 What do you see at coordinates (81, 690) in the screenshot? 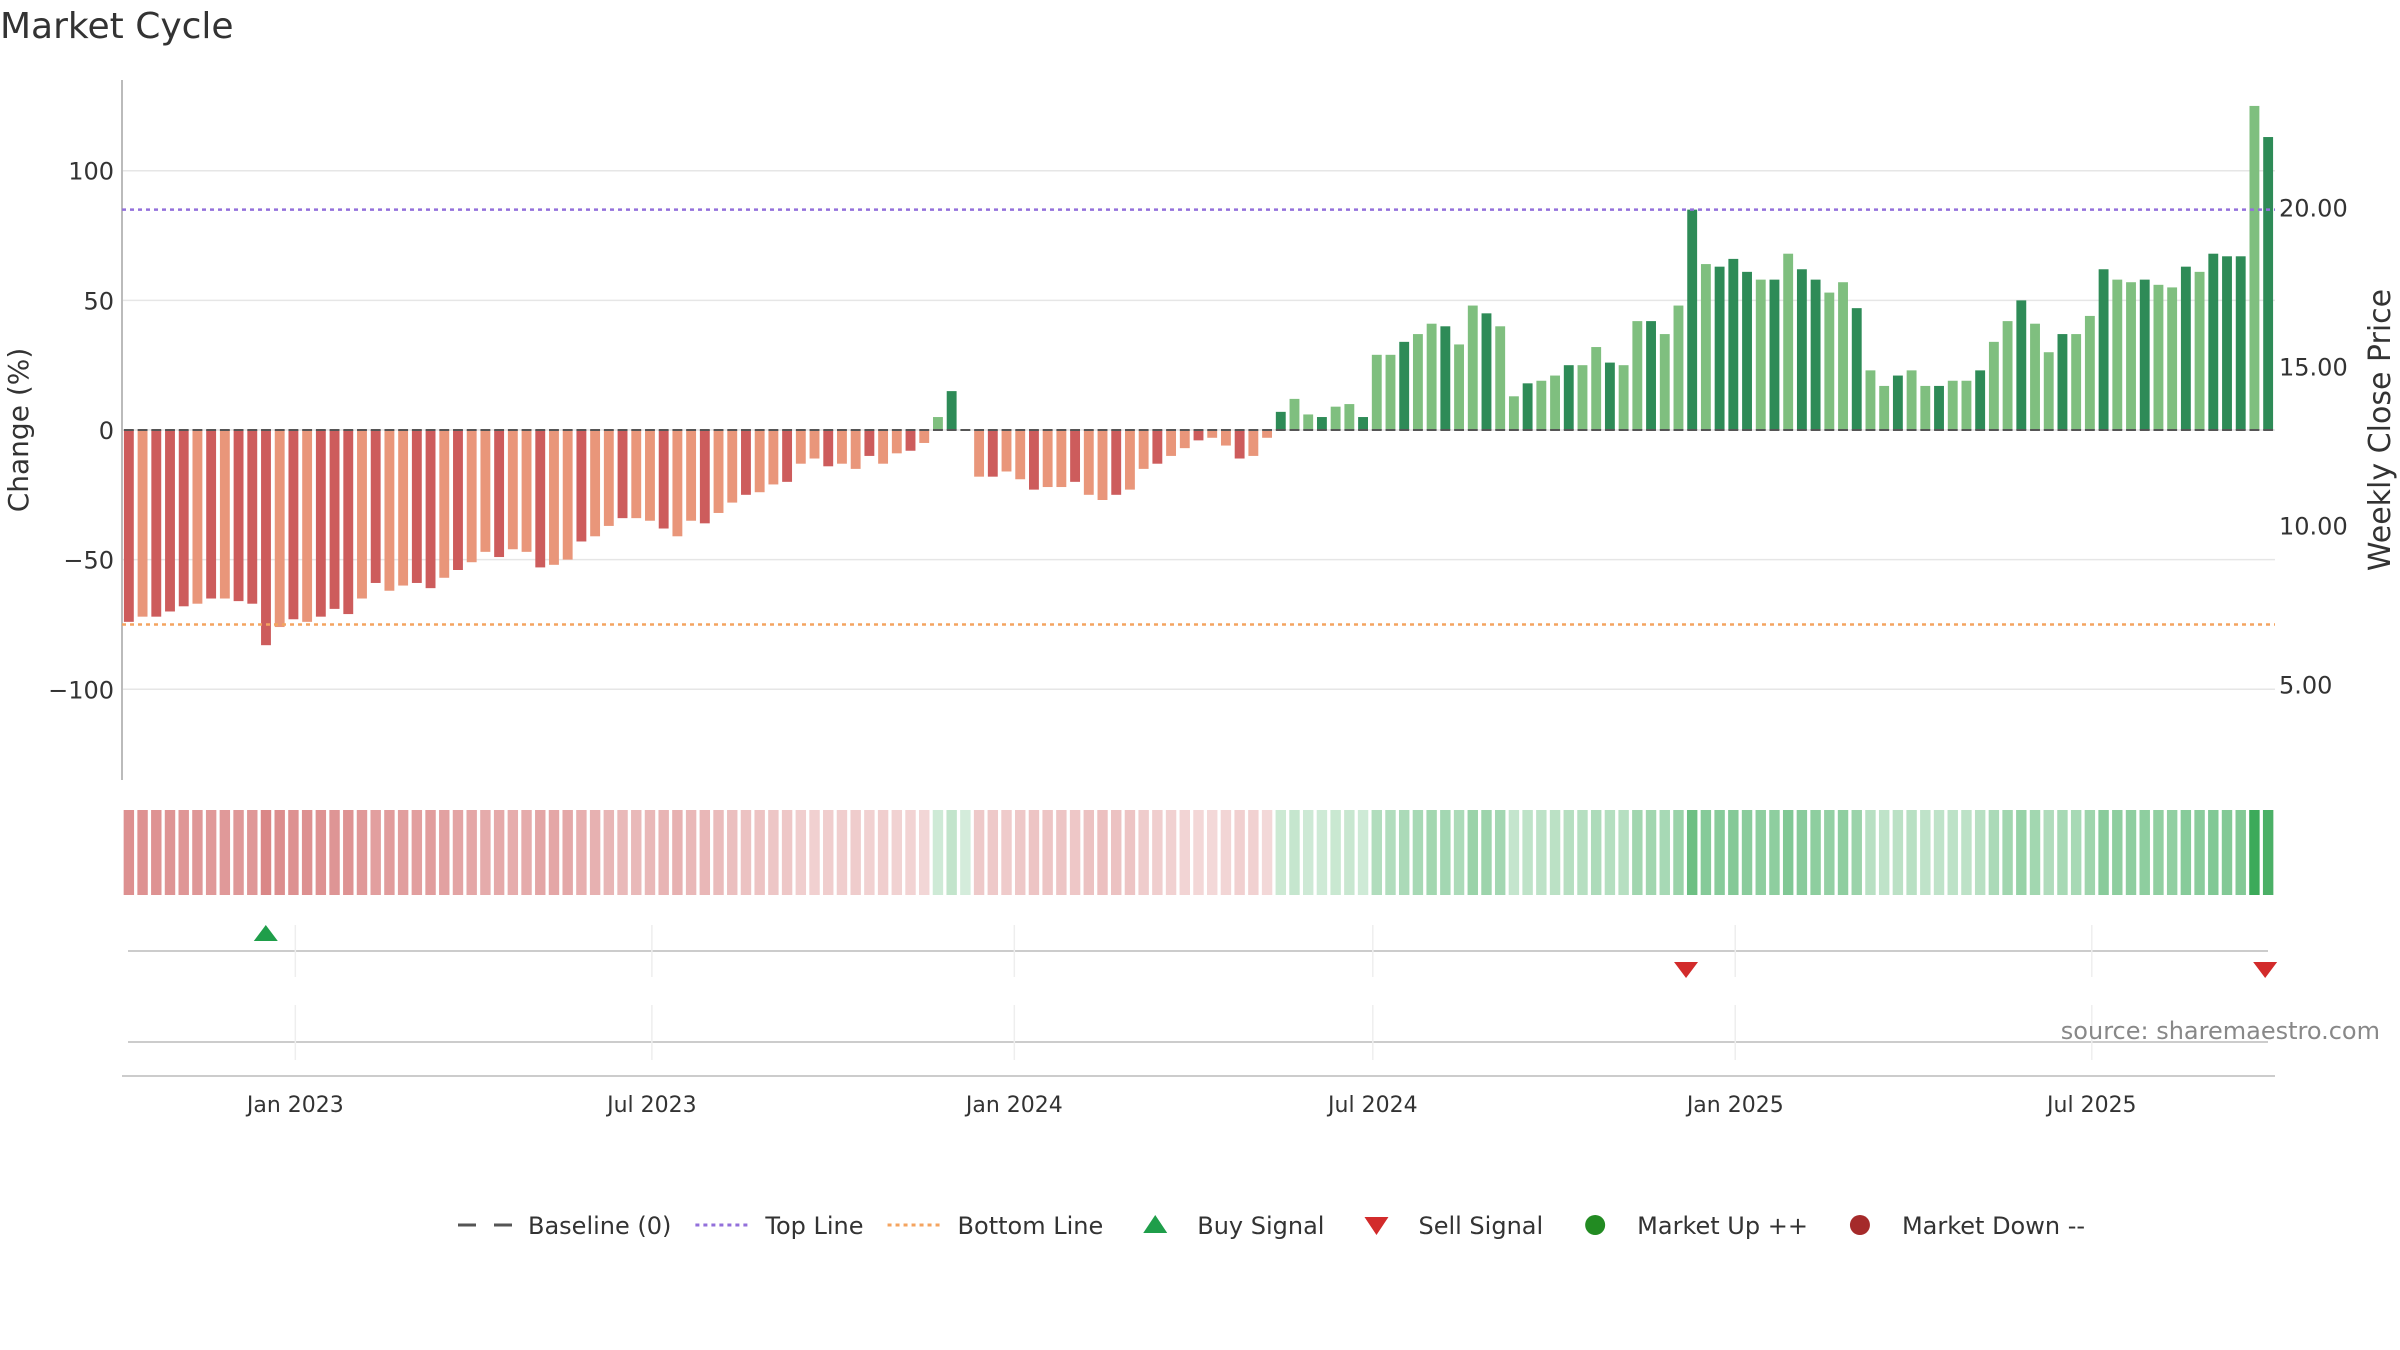
I see `y-tick-label: −100` at bounding box center [81, 690].